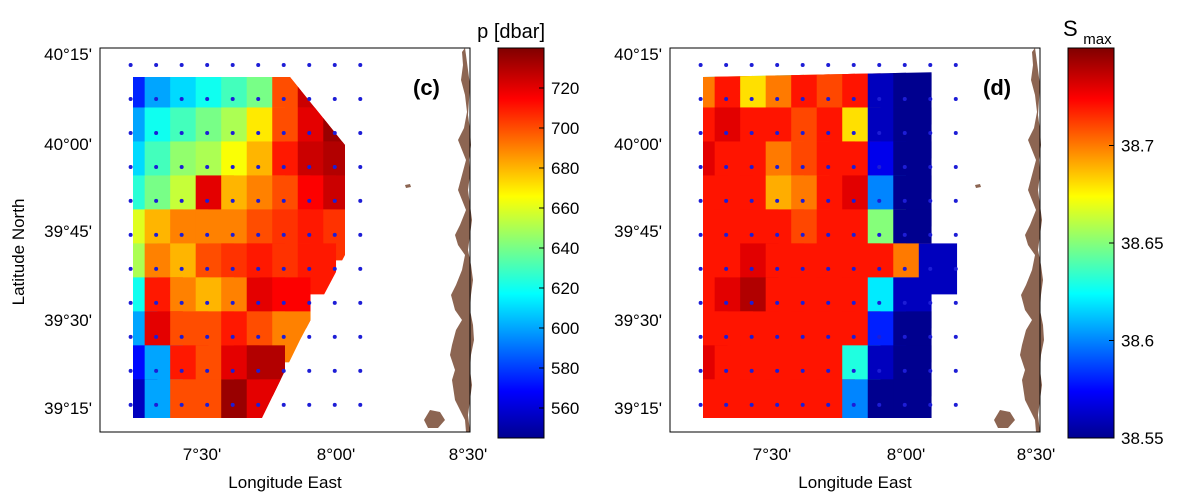 The image size is (1177, 497). Describe the element at coordinates (68, 144) in the screenshot. I see `y-tick-label: 40°00'` at that location.